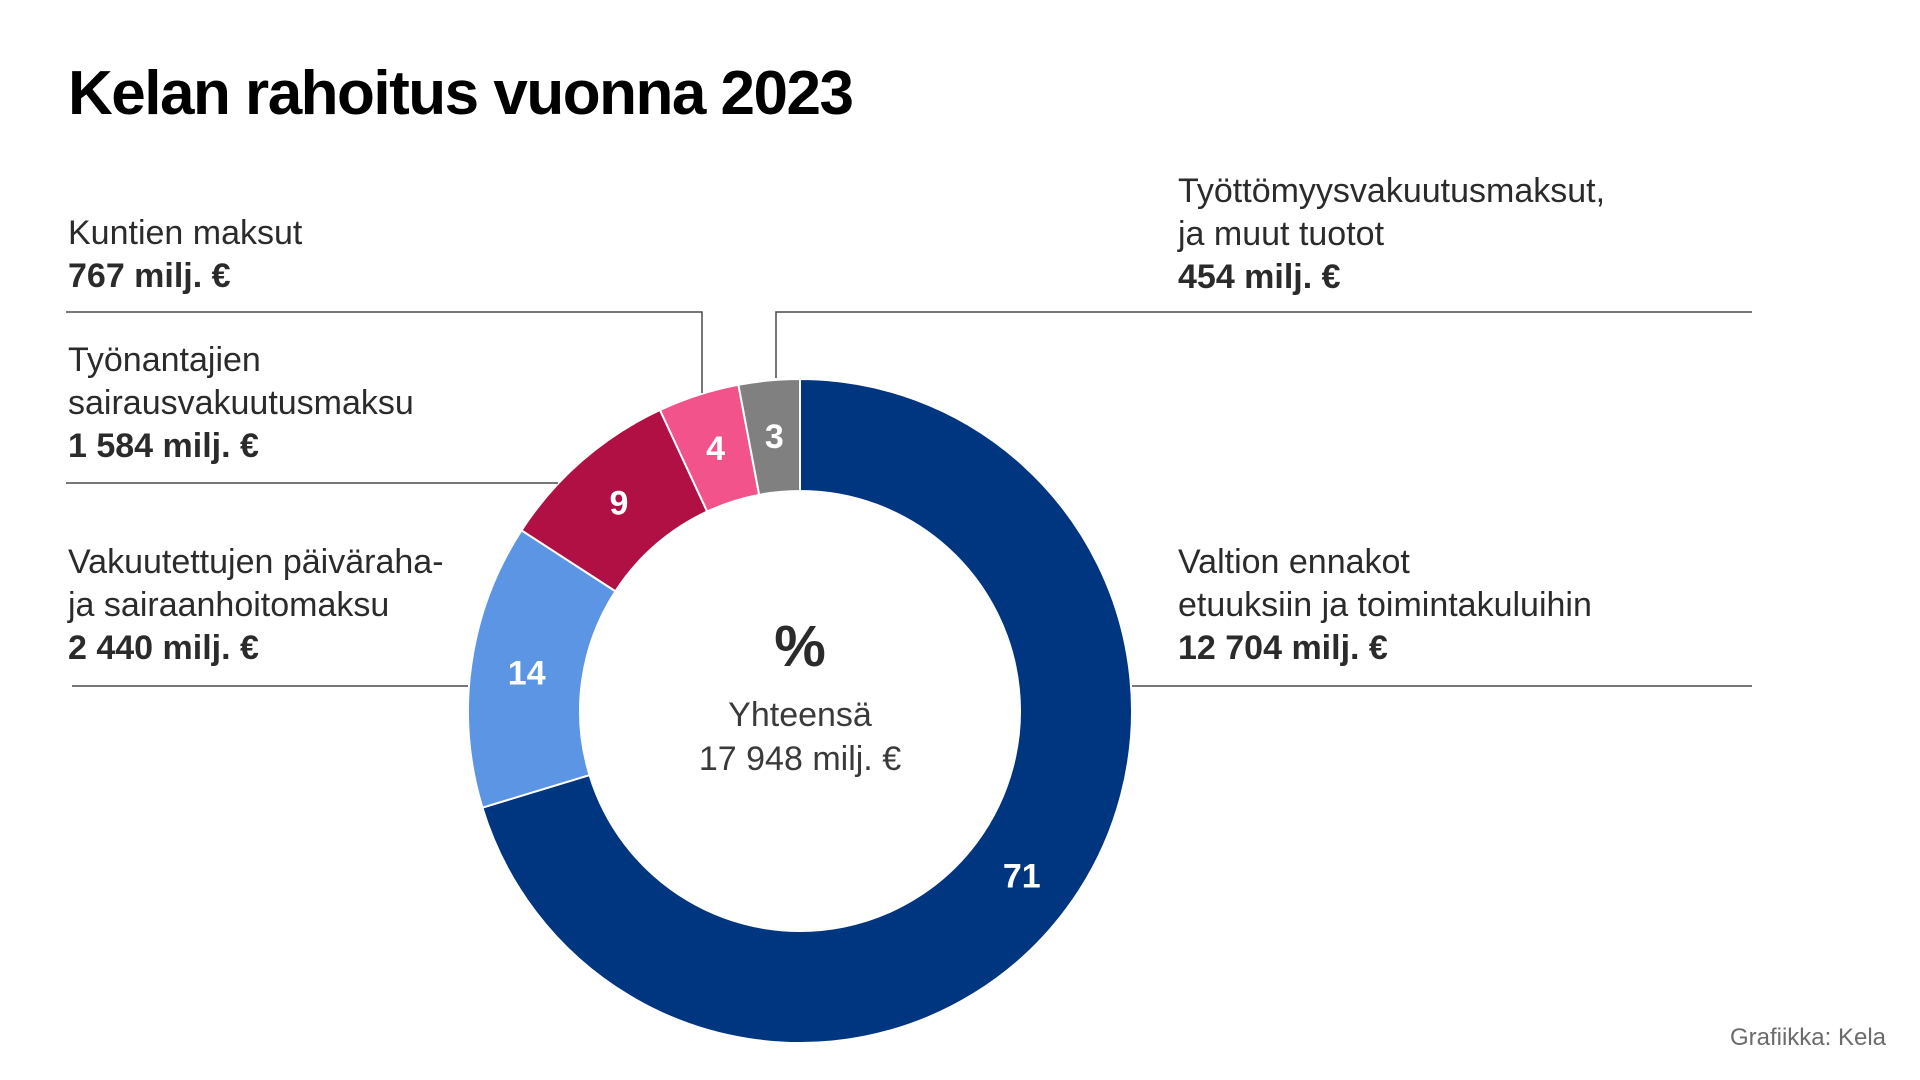 This screenshot has width=1920, height=1080. Describe the element at coordinates (149, 276) in the screenshot. I see `slice-amount: 767 milj. €` at that location.